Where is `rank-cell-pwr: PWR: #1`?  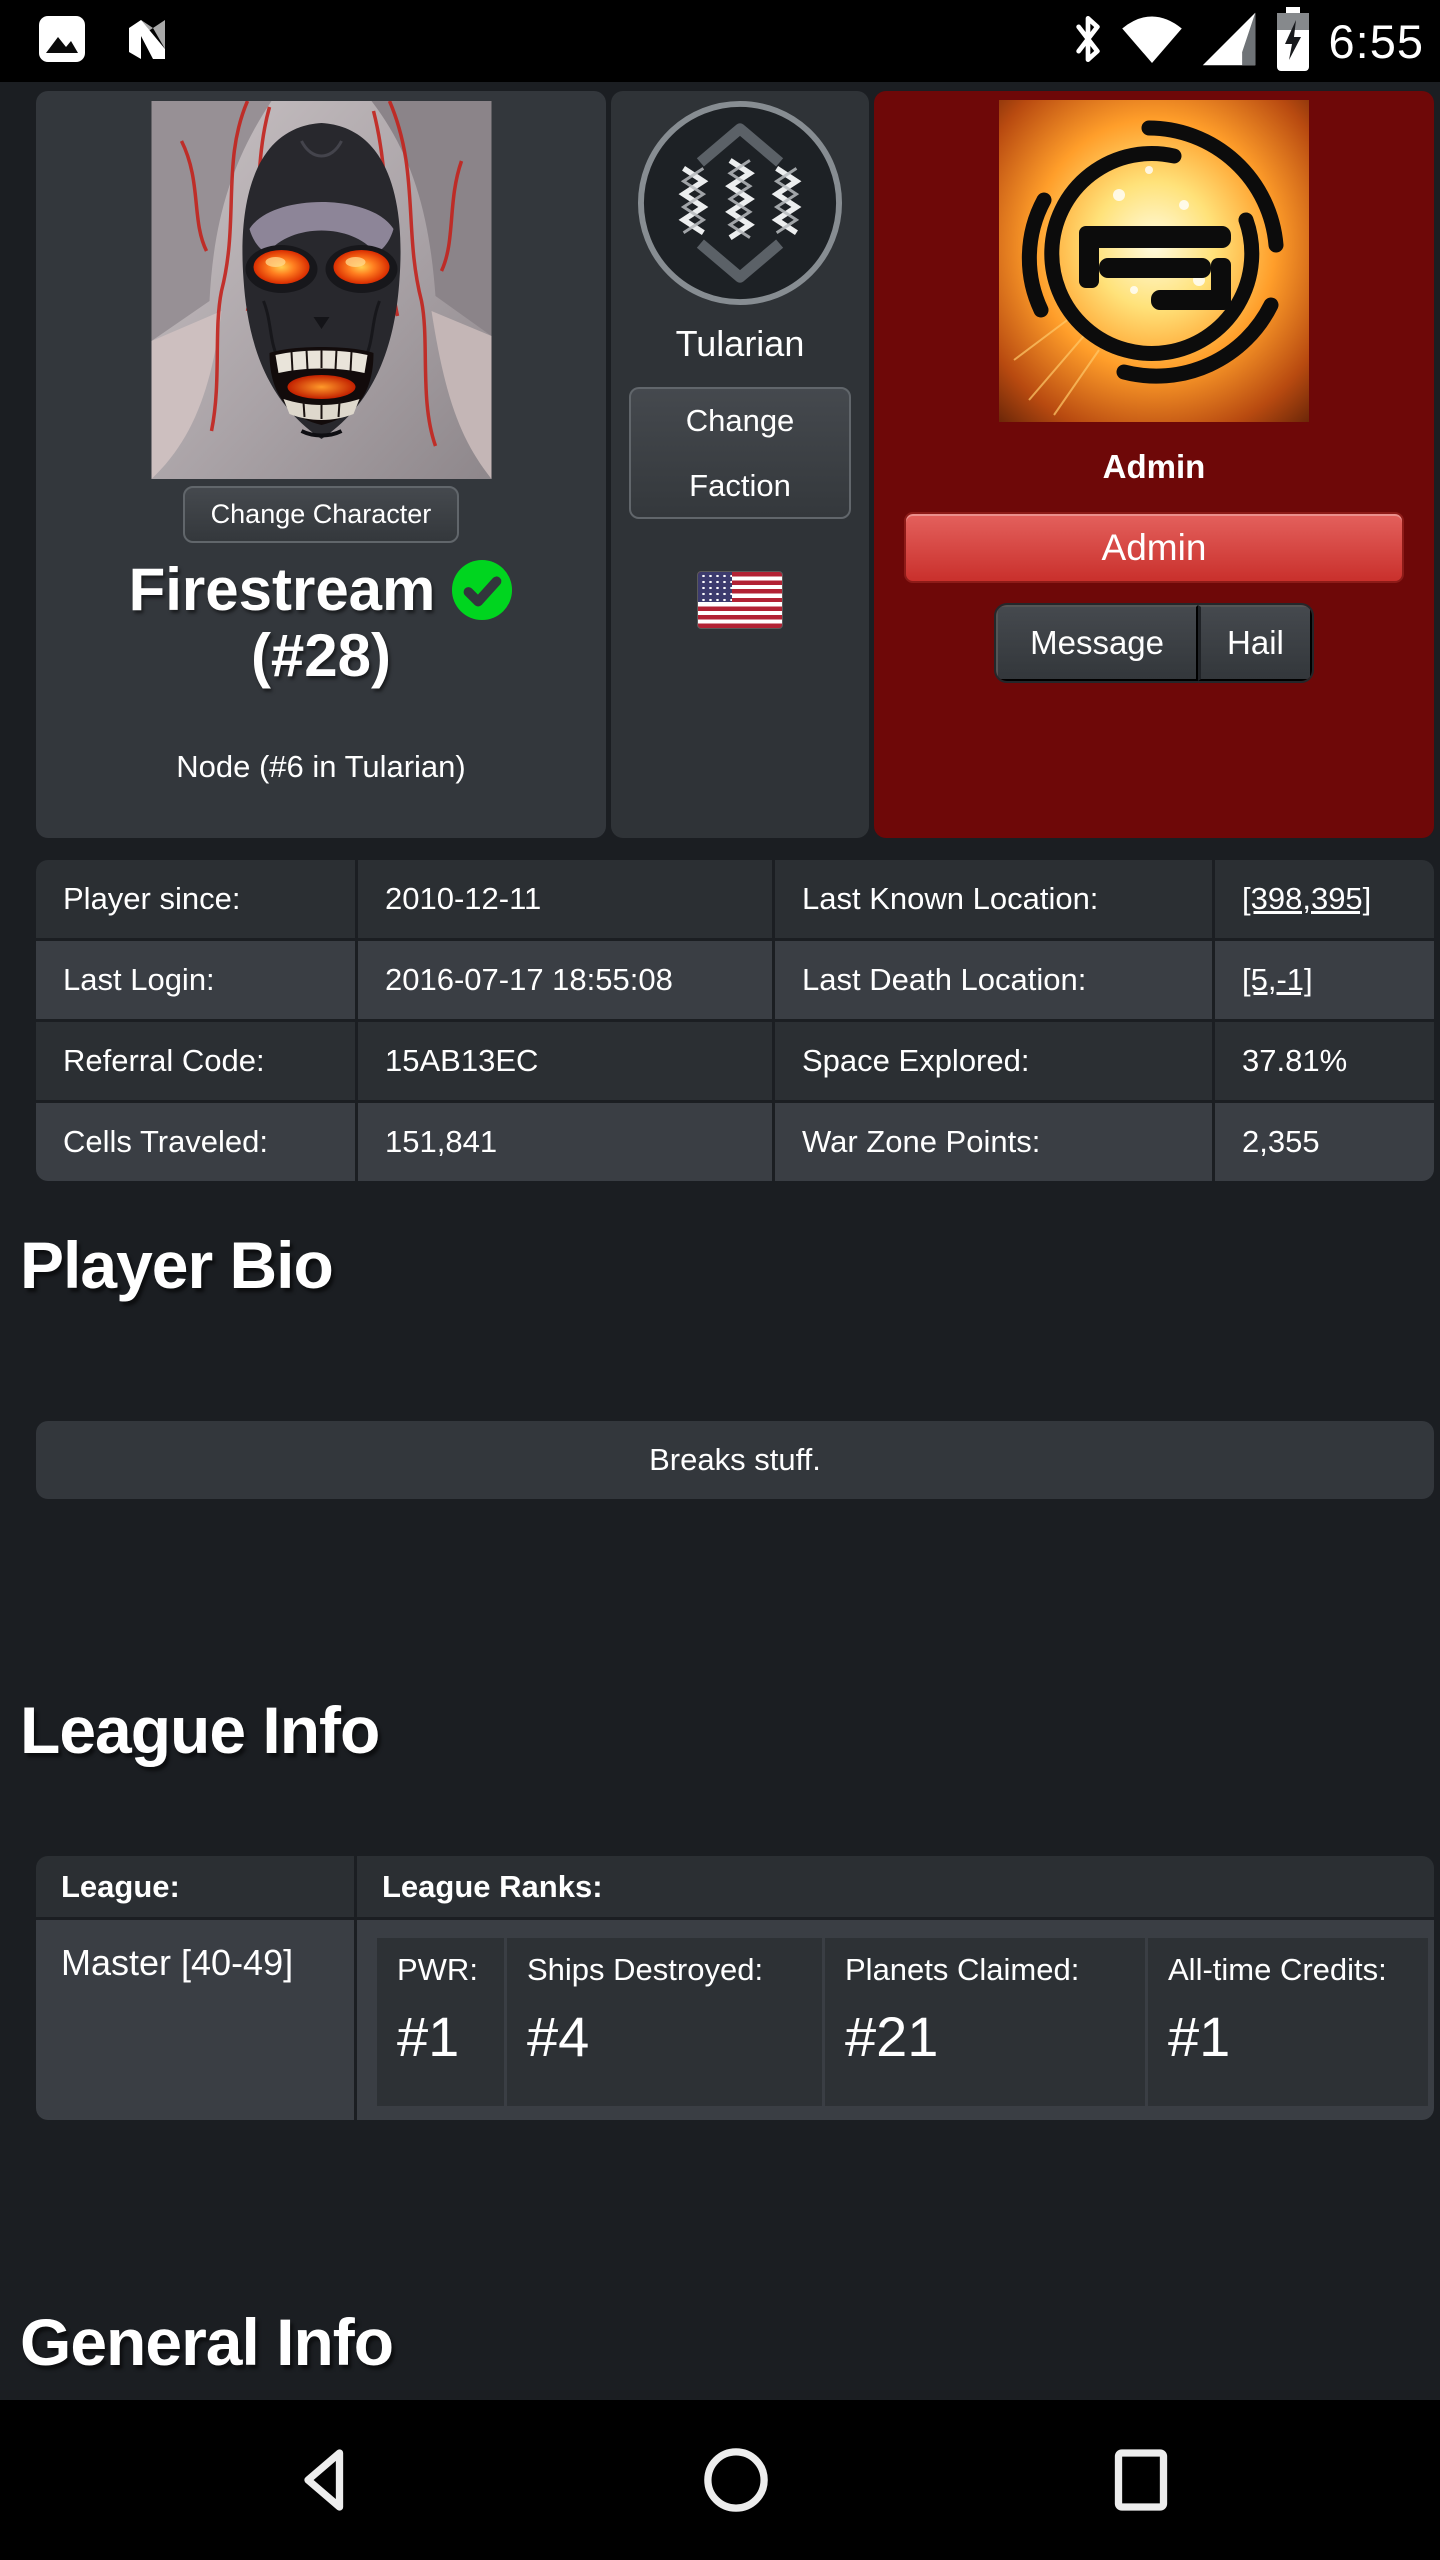 rank-cell-pwr: PWR: #1 is located at coordinates (440, 2022).